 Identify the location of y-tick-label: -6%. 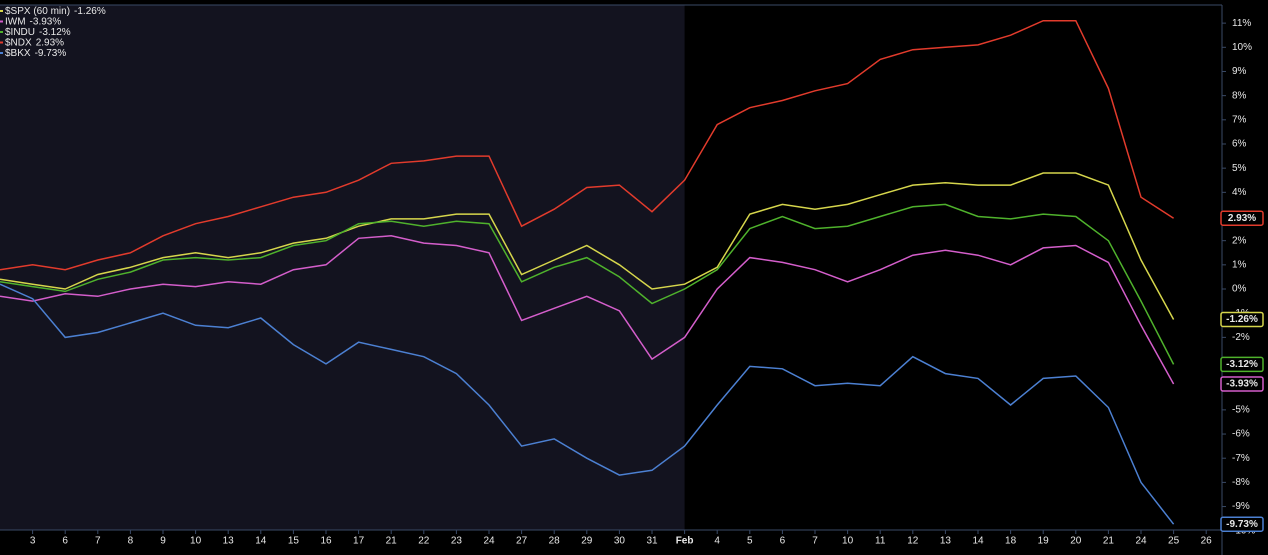
(1241, 434).